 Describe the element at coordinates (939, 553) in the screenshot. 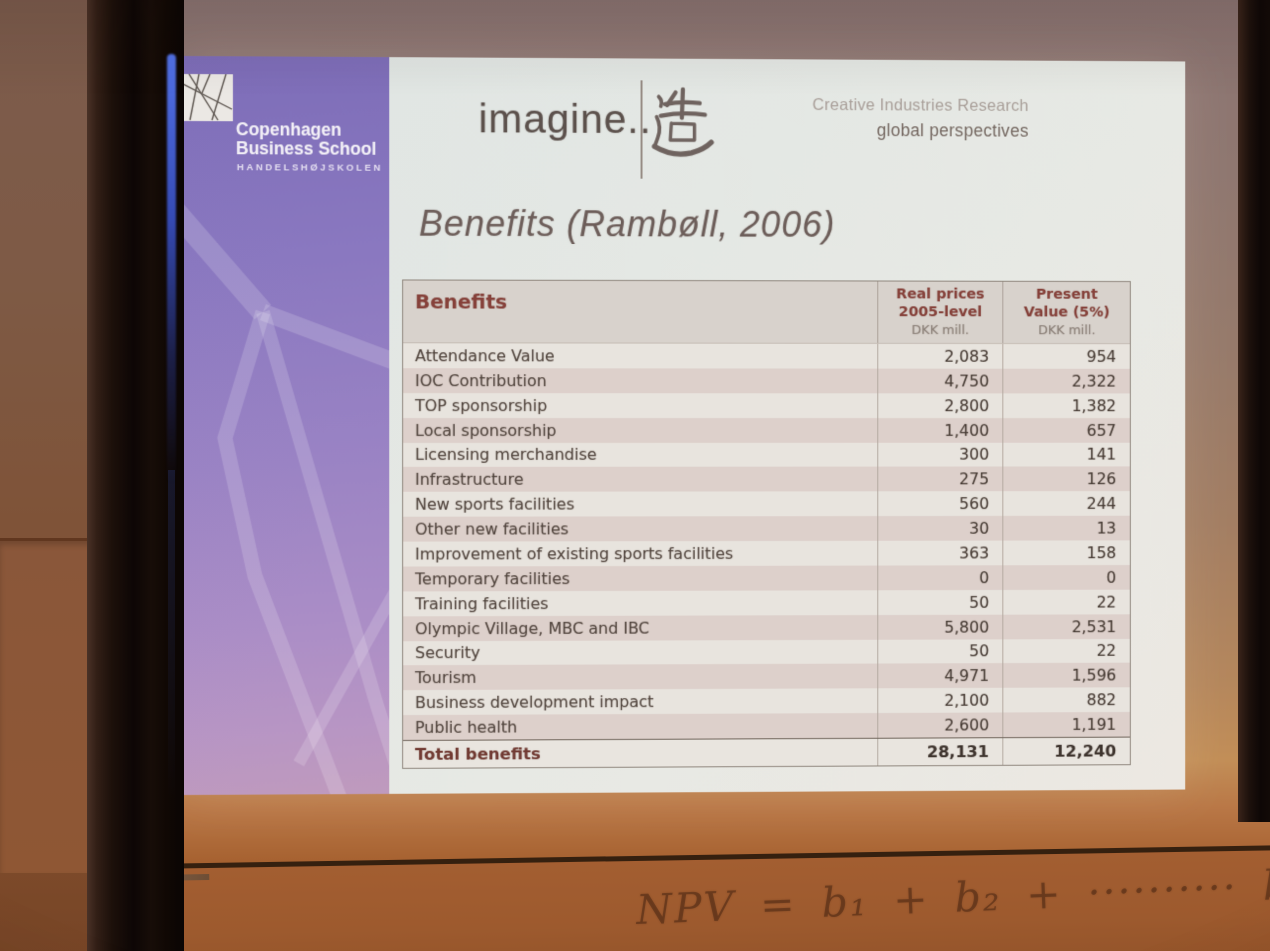

I see `row-real-value: 363` at that location.